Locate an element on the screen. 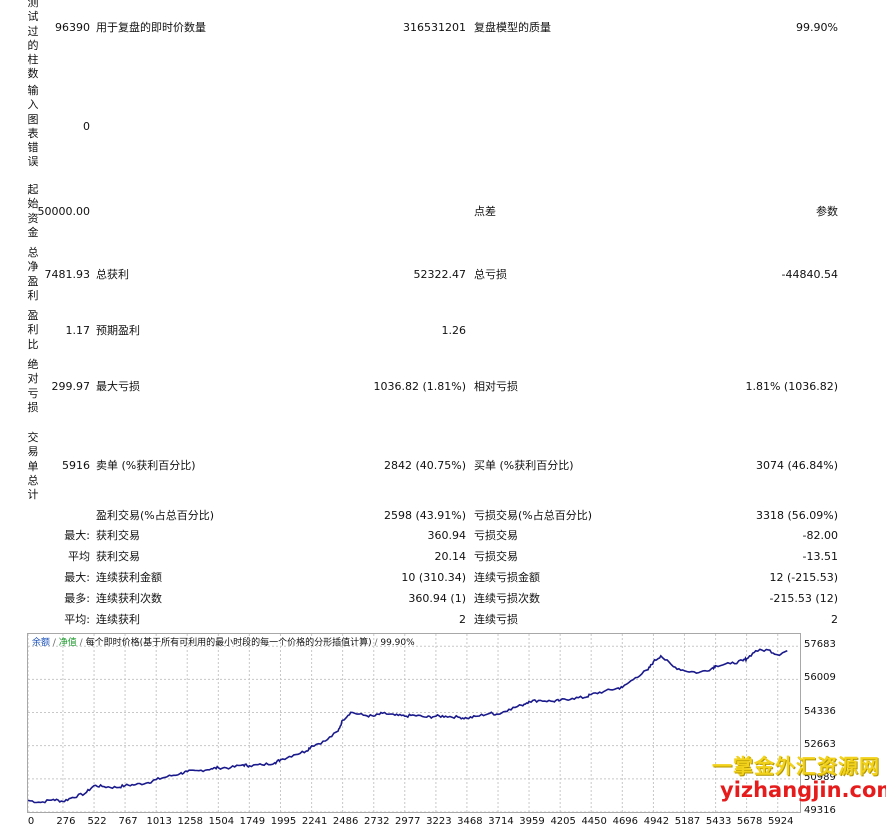  y-tick-label: 52663 is located at coordinates (820, 744).